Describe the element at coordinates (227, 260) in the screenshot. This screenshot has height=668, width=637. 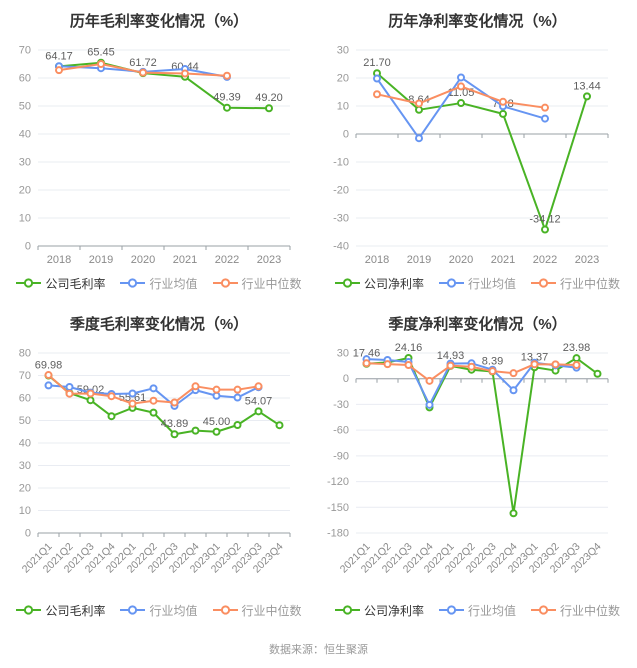
I see `x-axis-category-label: 2022` at that location.